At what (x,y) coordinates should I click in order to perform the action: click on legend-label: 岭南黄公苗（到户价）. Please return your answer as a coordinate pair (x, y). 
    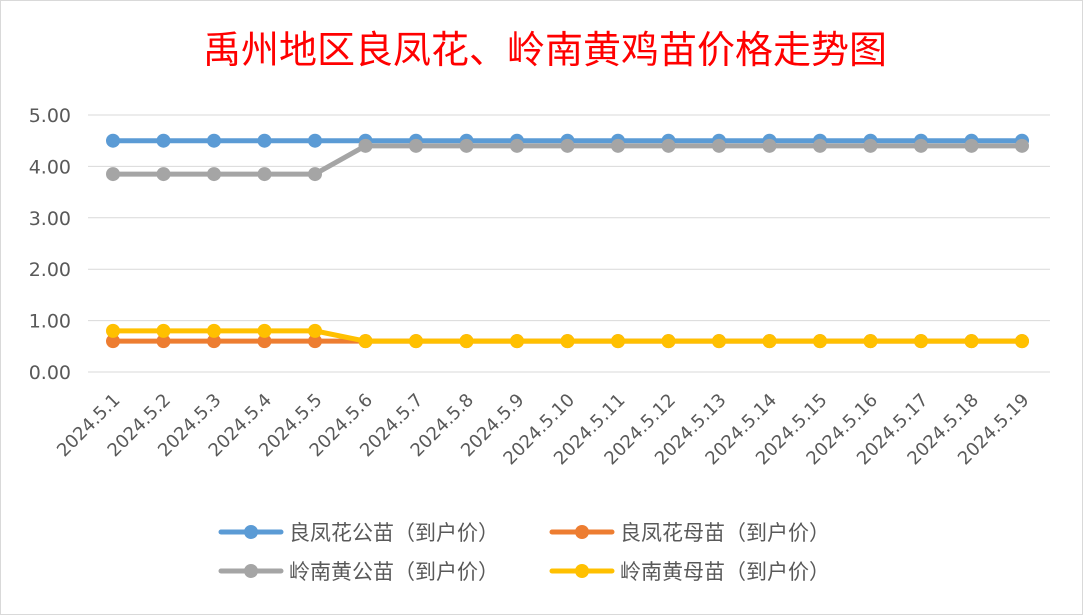
    Looking at the image, I should click on (394, 572).